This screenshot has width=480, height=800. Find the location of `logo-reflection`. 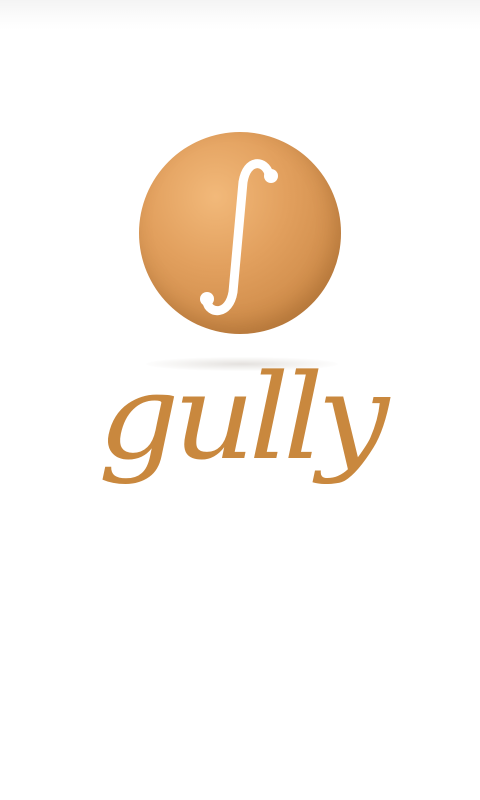

logo-reflection is located at coordinates (242, 364).